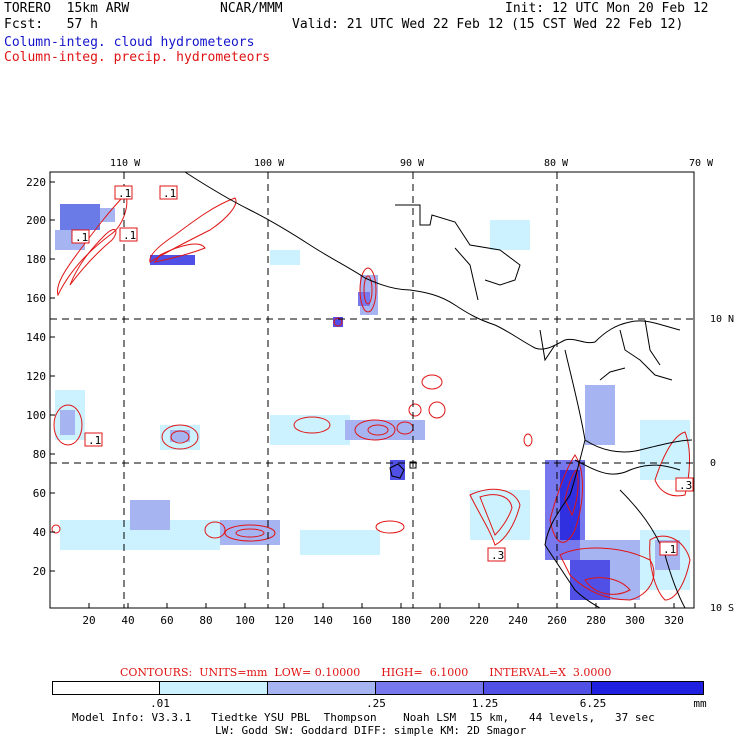 This screenshot has height=740, width=740. I want to click on colorbar-label: .01, so click(160, 703).